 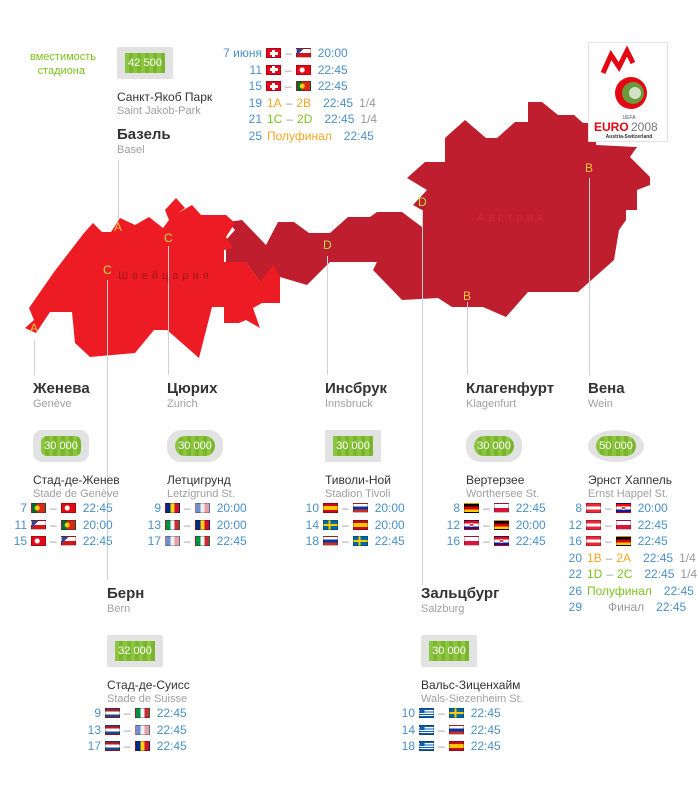 I want to click on flag-nl-icon, so click(x=112, y=713).